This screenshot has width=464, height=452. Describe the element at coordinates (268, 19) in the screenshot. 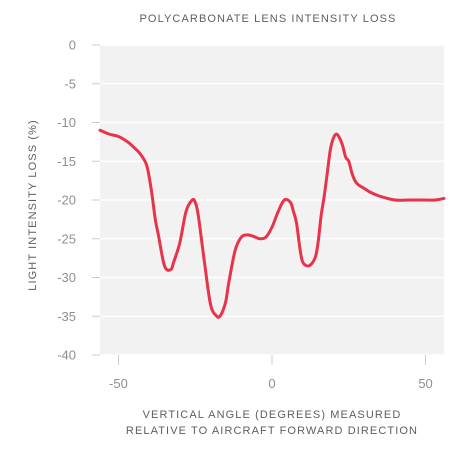

I see `chart-title: POLYCARBONATE LENS INTENSITY LOSS` at that location.